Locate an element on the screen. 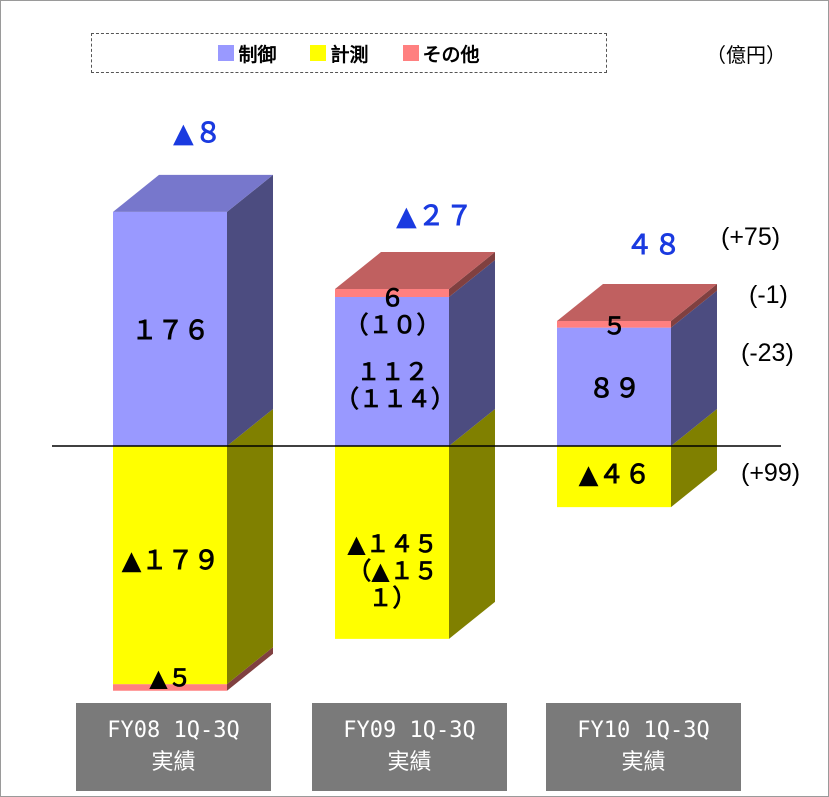 The image size is (829, 797). bar-label-control: １１２ （１１４） is located at coordinates (395, 385).